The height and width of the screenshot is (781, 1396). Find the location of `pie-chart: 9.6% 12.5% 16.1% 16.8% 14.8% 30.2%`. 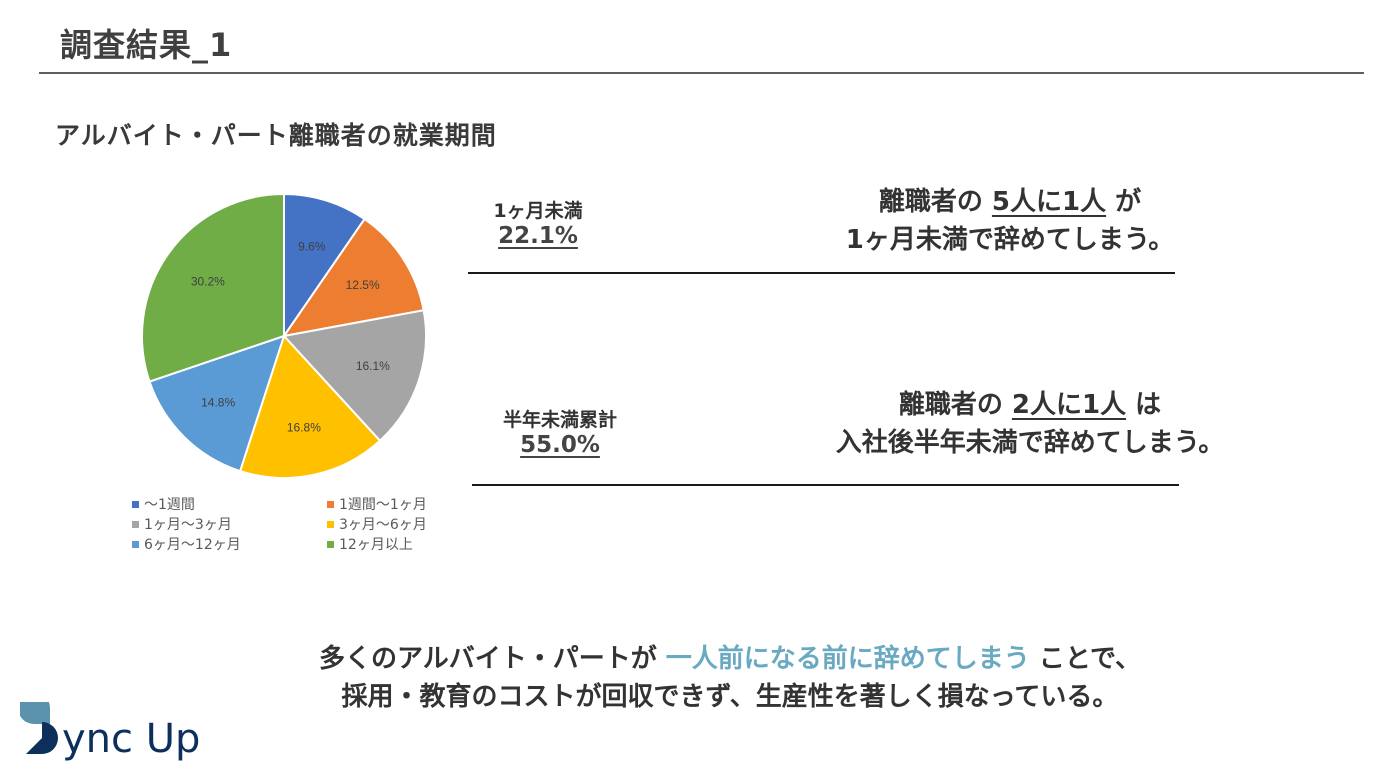

pie-chart: 9.6% 12.5% 16.1% 16.8% 14.8% 30.2% is located at coordinates (285, 337).